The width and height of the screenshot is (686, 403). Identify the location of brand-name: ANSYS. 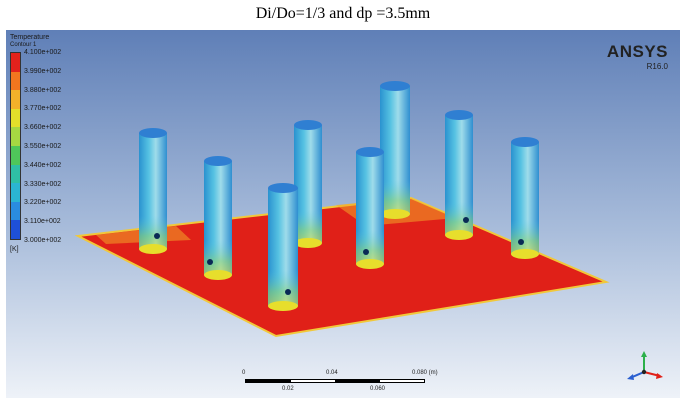
(637, 52).